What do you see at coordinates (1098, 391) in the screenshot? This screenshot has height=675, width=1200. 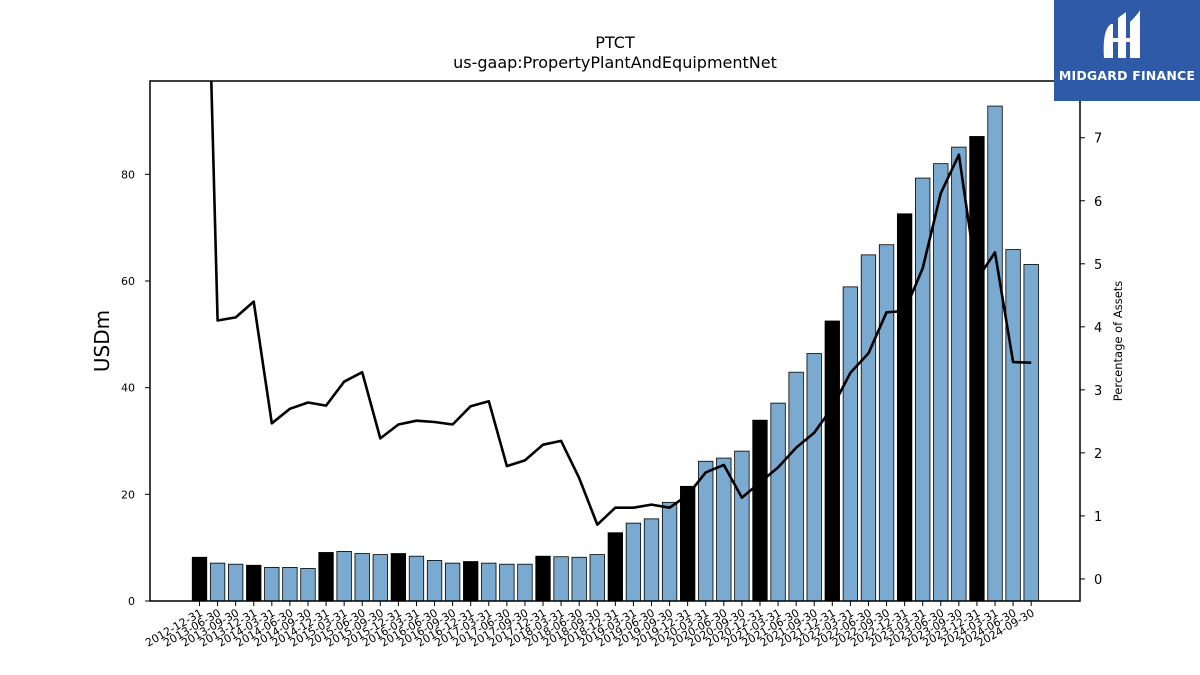 I see `y2-tick-label: 3` at bounding box center [1098, 391].